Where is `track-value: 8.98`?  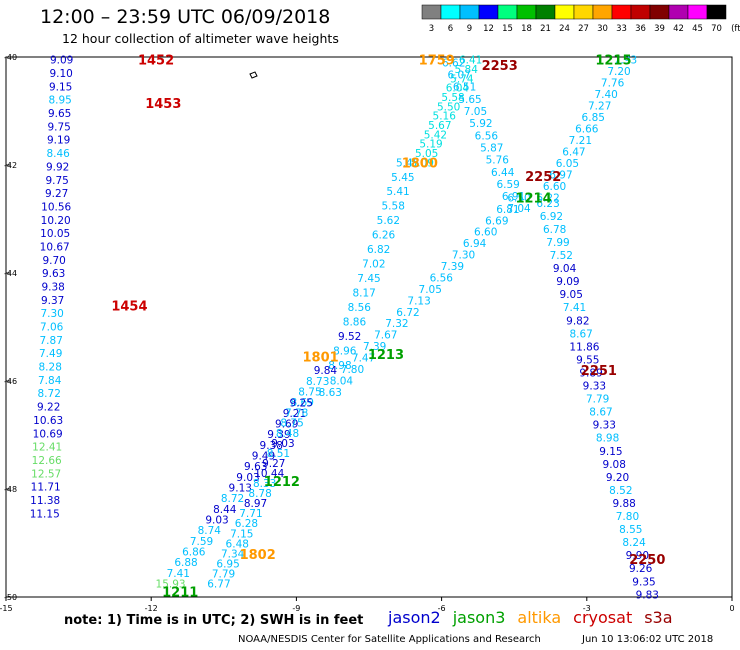 track-value: 8.98 is located at coordinates (339, 366).